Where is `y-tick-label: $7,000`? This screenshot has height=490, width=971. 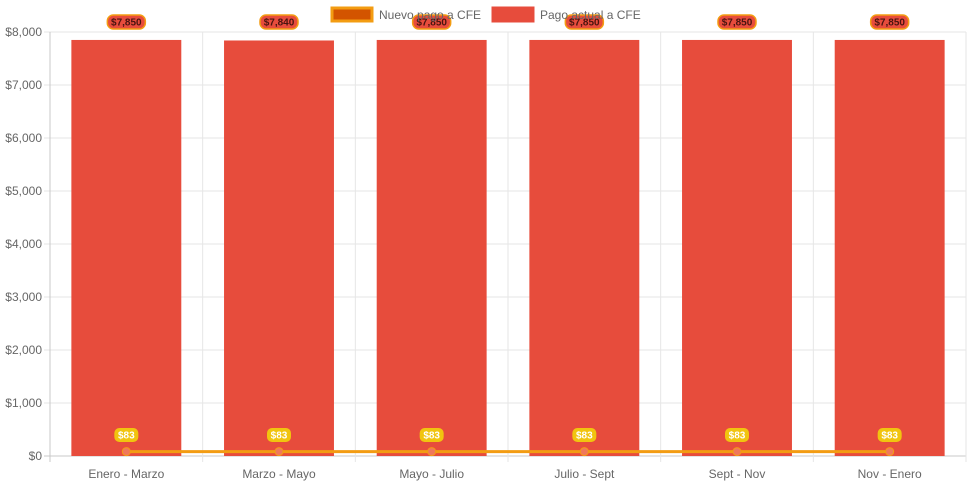 y-tick-label: $7,000 is located at coordinates (23, 85).